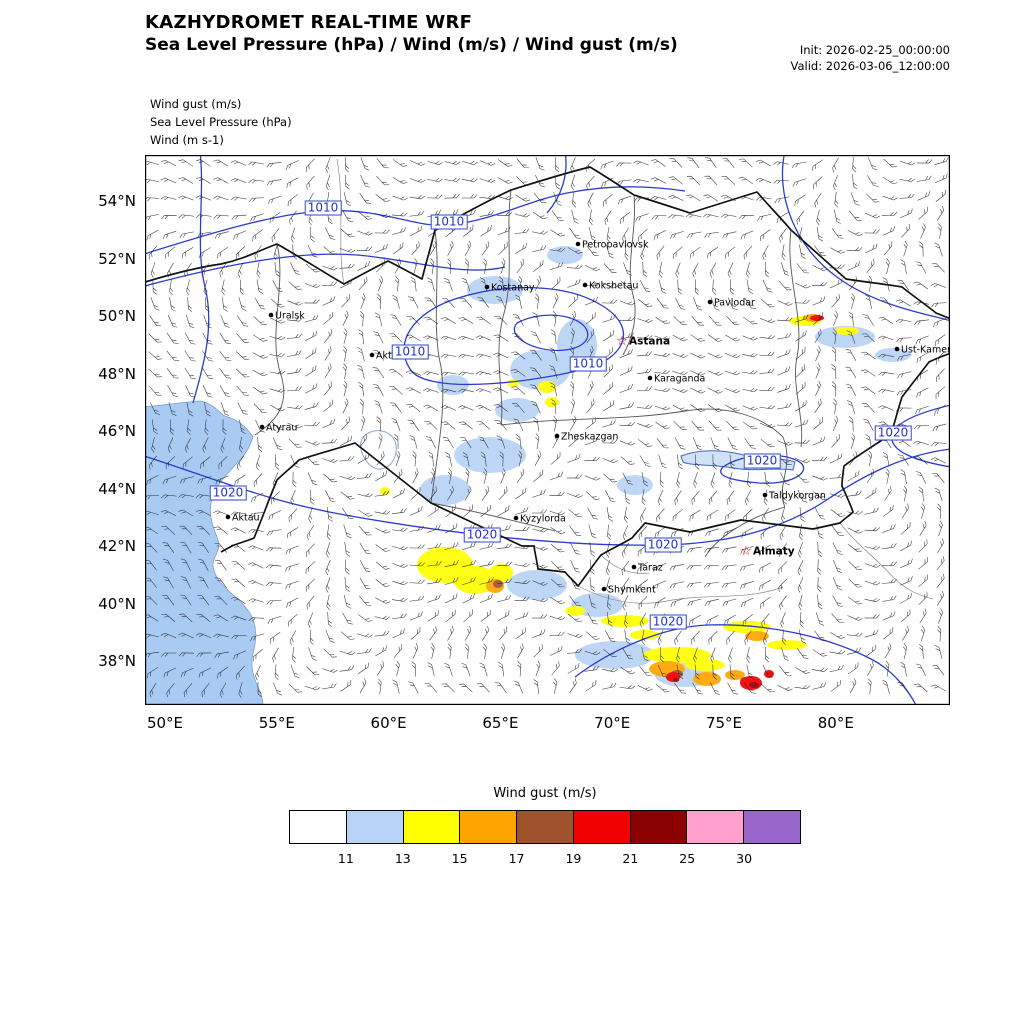 The height and width of the screenshot is (1024, 1024). What do you see at coordinates (679, 379) in the screenshot?
I see `city-label: Karaganda` at bounding box center [679, 379].